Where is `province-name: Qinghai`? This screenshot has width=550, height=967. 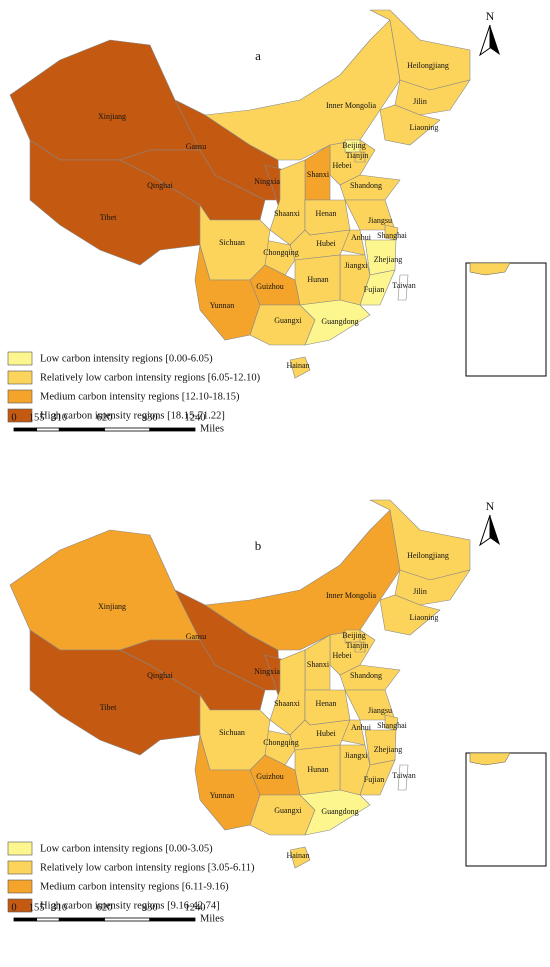
province-name: Qinghai is located at coordinates (160, 675).